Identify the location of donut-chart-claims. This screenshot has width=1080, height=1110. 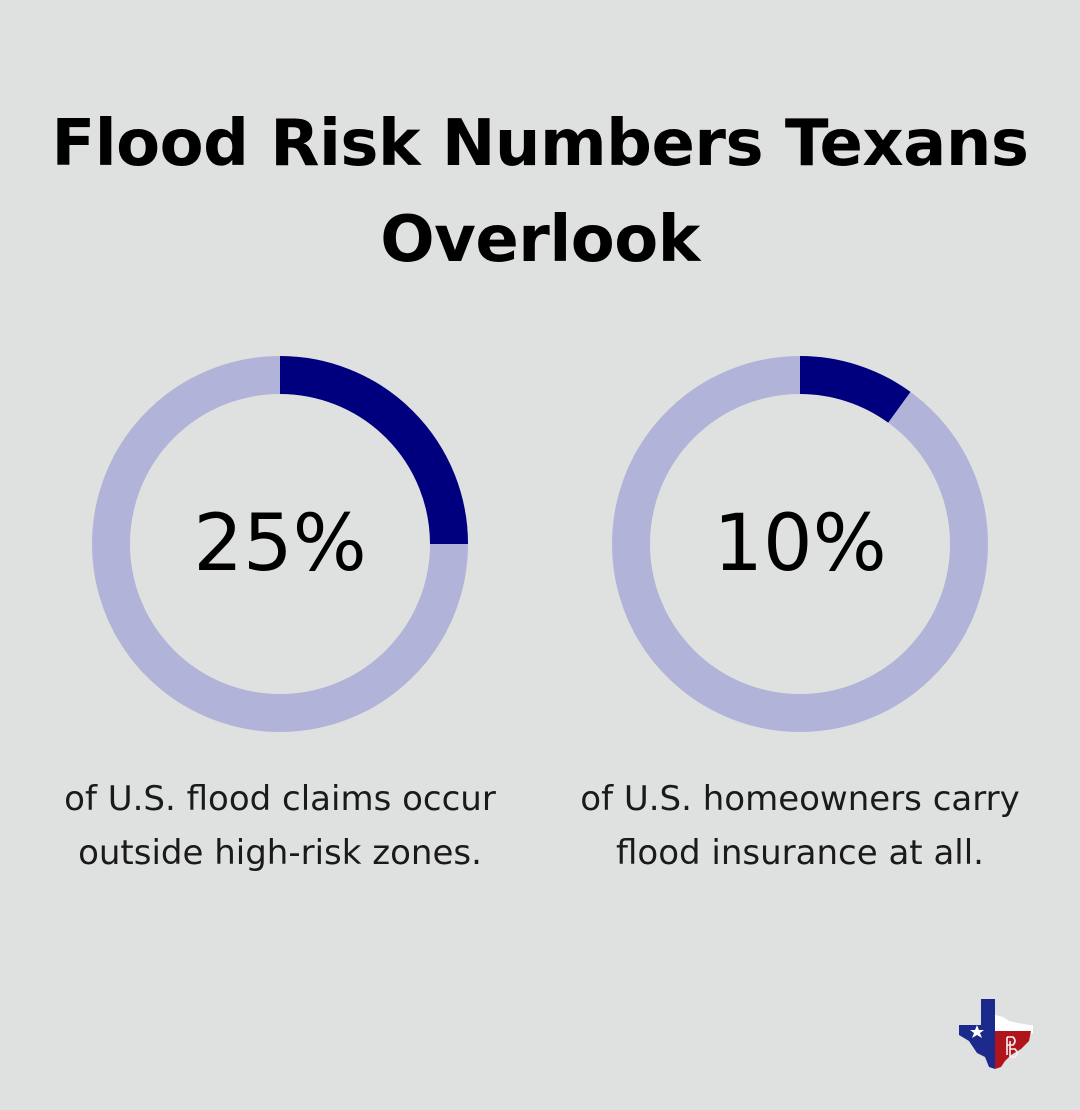
(280, 544).